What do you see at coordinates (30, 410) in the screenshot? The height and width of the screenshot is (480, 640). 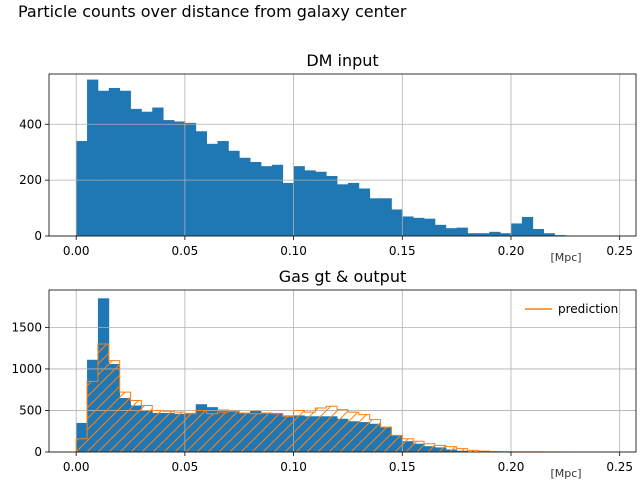 I see `y-tick-label: 500` at bounding box center [30, 410].